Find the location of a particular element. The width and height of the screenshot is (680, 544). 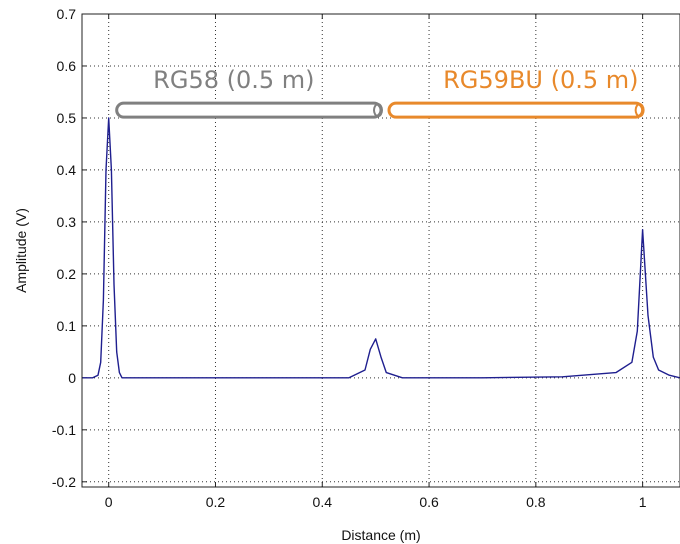

x-tick-label: 0.8 is located at coordinates (536, 502).